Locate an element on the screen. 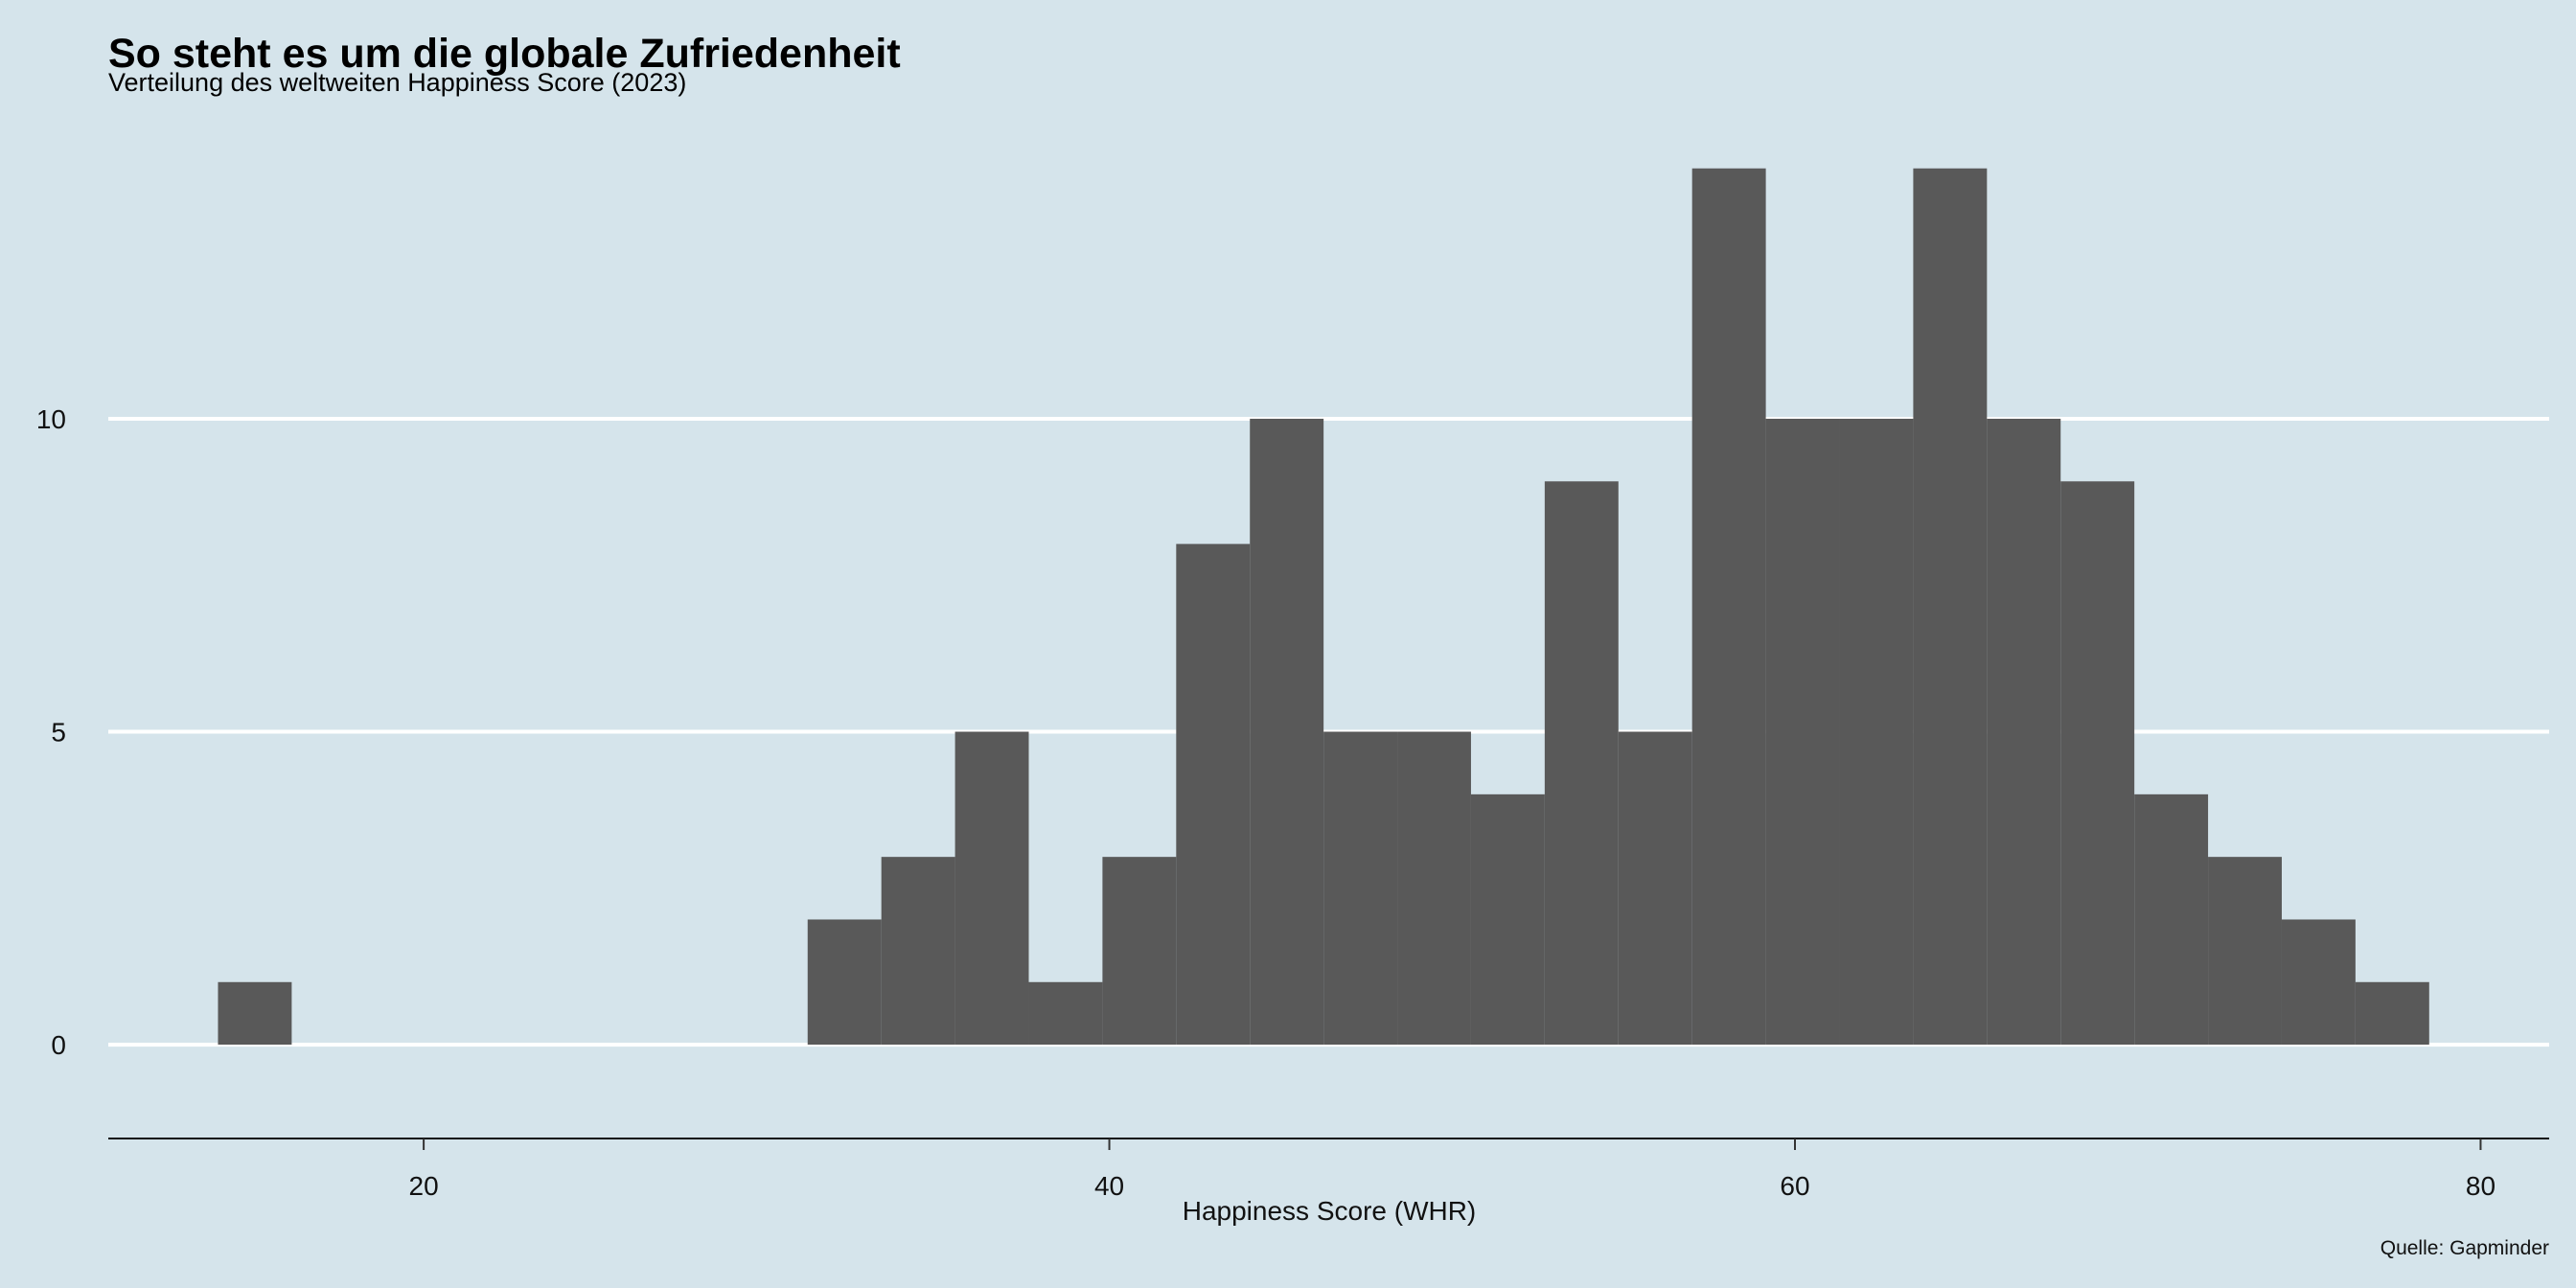 The width and height of the screenshot is (2576, 1288). x-axis-ticks: 20 40 60 80 is located at coordinates (1452, 1169).